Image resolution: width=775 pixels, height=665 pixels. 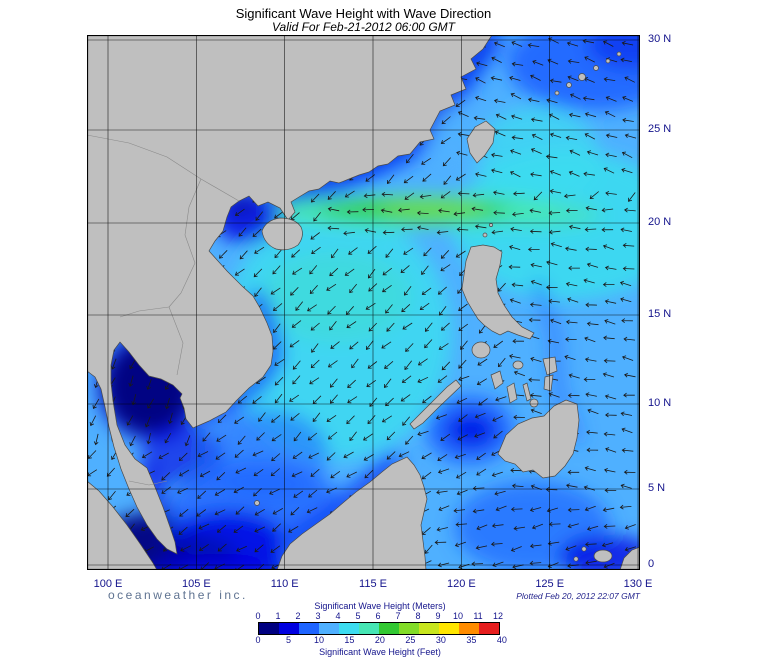 I want to click on lon-tick-label: 100 E, so click(x=108, y=584).